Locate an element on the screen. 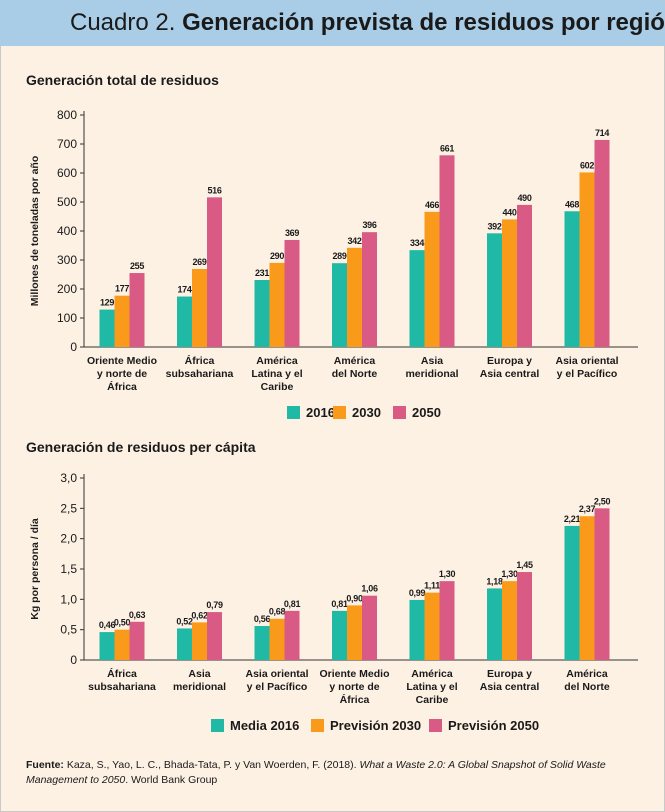  chart2-category-label: Asia is located at coordinates (199, 674).